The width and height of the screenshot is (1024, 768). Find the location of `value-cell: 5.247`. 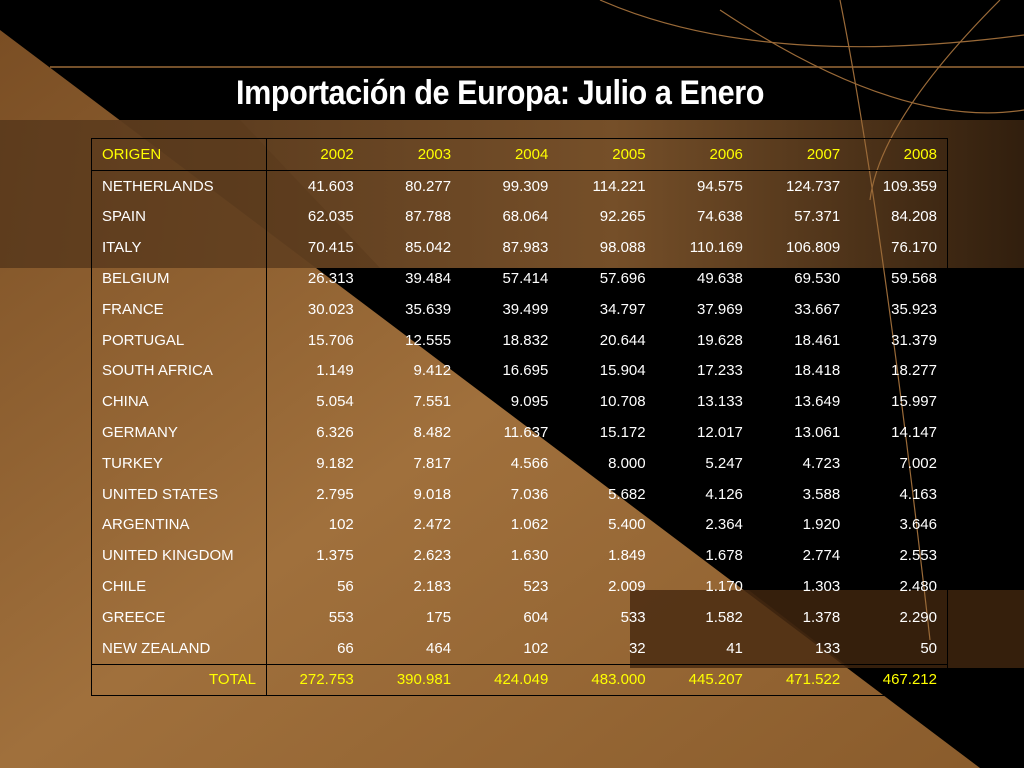

value-cell: 5.247 is located at coordinates (724, 463).